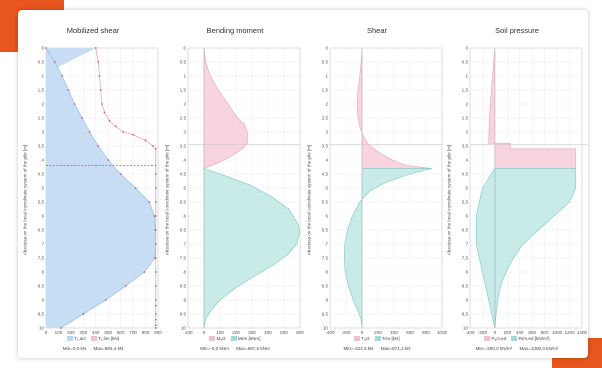 This screenshot has height=368, width=602. What do you see at coordinates (465, 62) in the screenshot?
I see `y-tick-label: 0.5` at bounding box center [465, 62].